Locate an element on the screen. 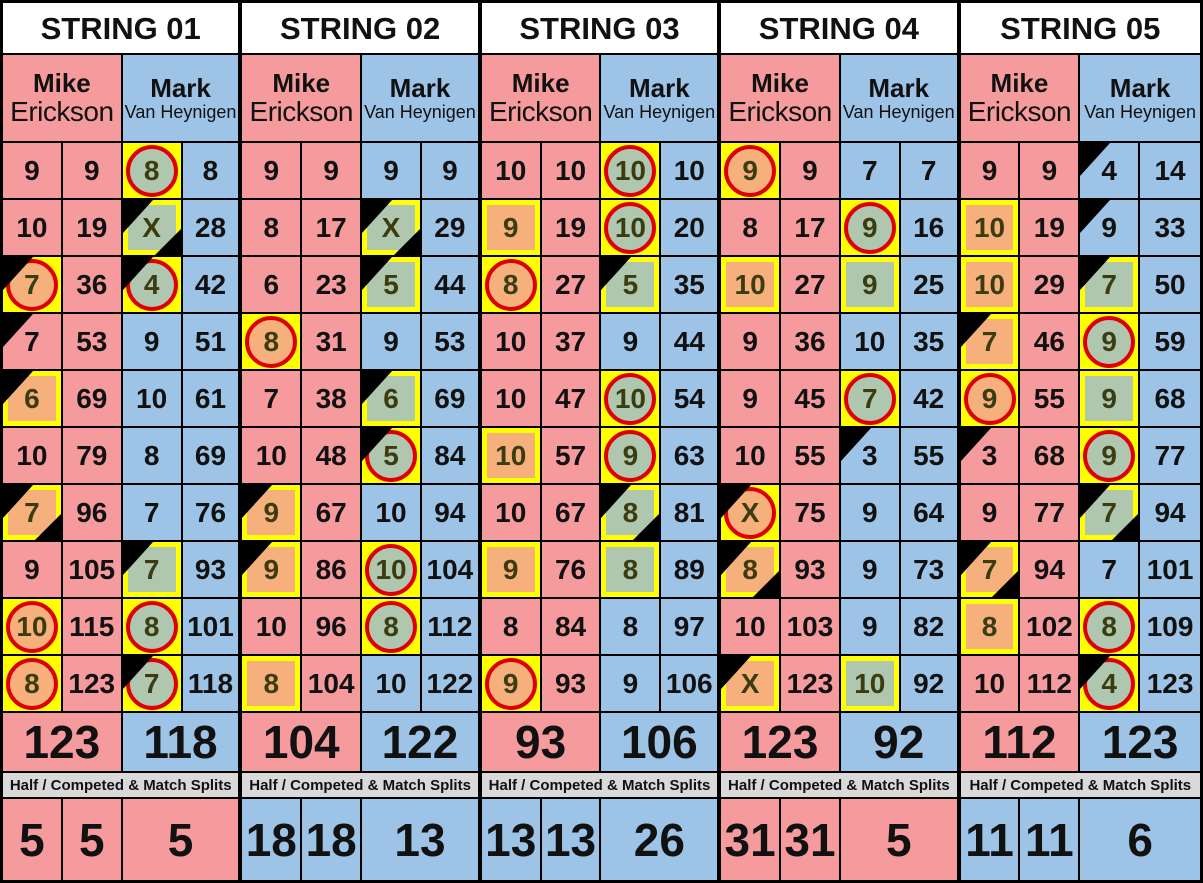 The height and width of the screenshot is (883, 1203). running-total-cell: 37 is located at coordinates (571, 342).